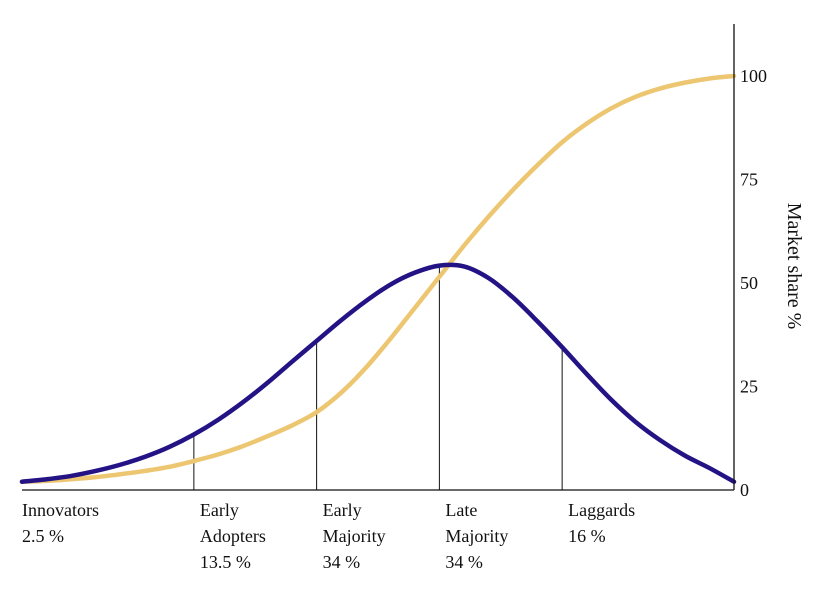 This screenshot has width=830, height=595. What do you see at coordinates (587, 536) in the screenshot?
I see `category-share: 16 %` at bounding box center [587, 536].